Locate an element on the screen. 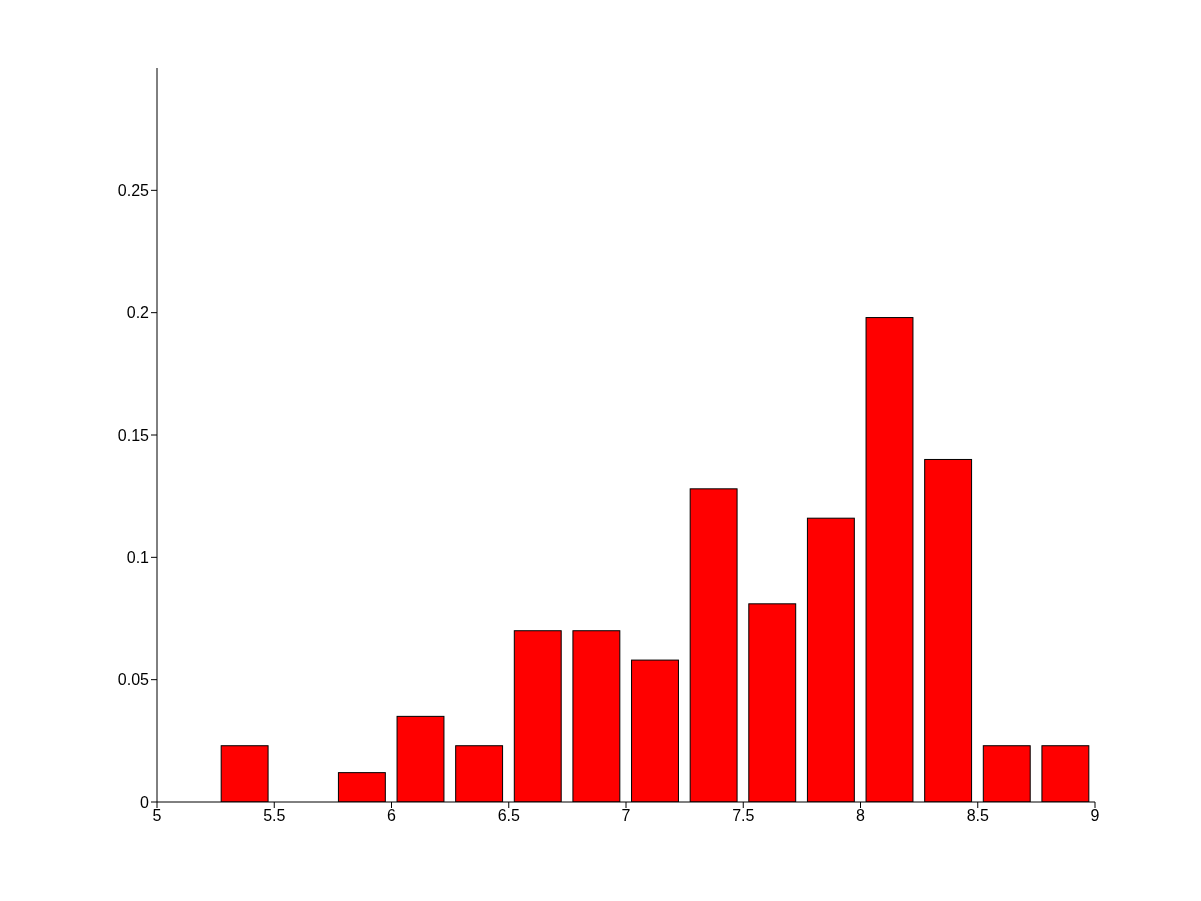  x-tick-label: 8 is located at coordinates (861, 816).